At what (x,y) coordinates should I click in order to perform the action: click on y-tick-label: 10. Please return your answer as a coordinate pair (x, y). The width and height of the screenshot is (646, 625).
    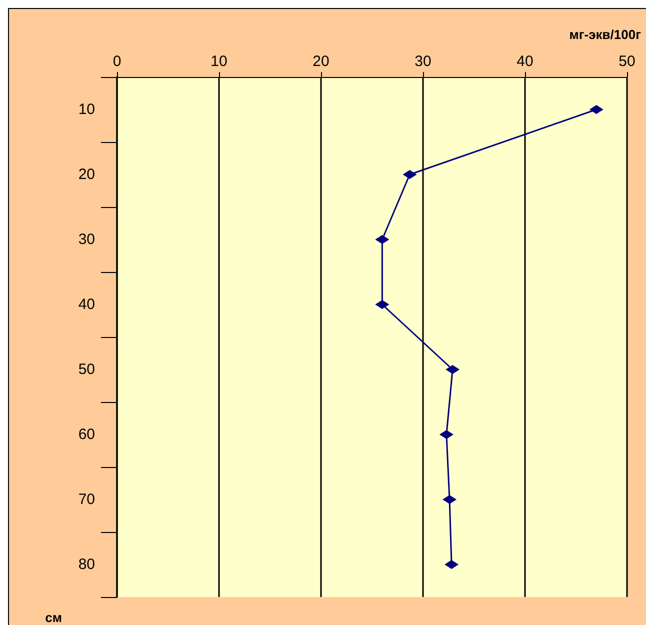
    Looking at the image, I should click on (86, 109).